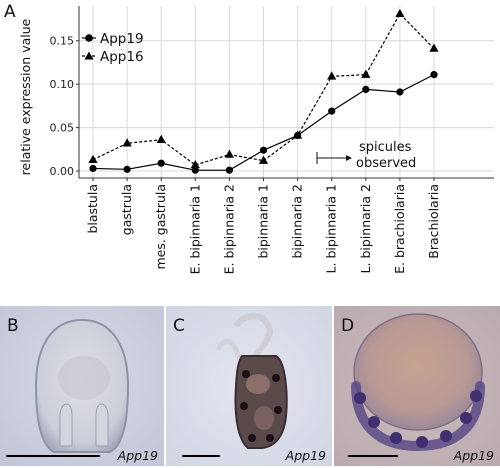  What do you see at coordinates (349, 158) in the screenshot?
I see `annotation-arrowhead` at bounding box center [349, 158].